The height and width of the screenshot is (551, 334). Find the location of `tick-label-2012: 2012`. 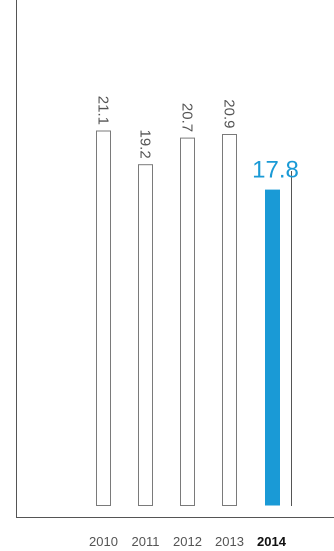

tick-label-2012: 2012 is located at coordinates (187, 541).